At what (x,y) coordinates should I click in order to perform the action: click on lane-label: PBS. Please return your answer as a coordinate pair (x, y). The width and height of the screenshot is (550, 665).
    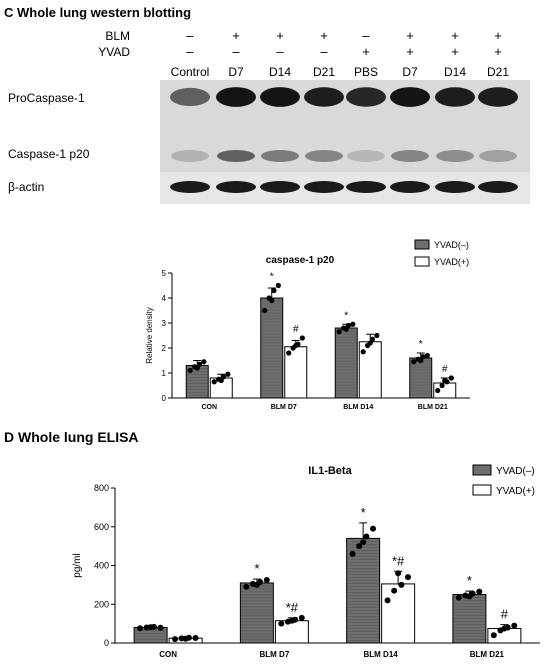
    Looking at the image, I should click on (366, 72).